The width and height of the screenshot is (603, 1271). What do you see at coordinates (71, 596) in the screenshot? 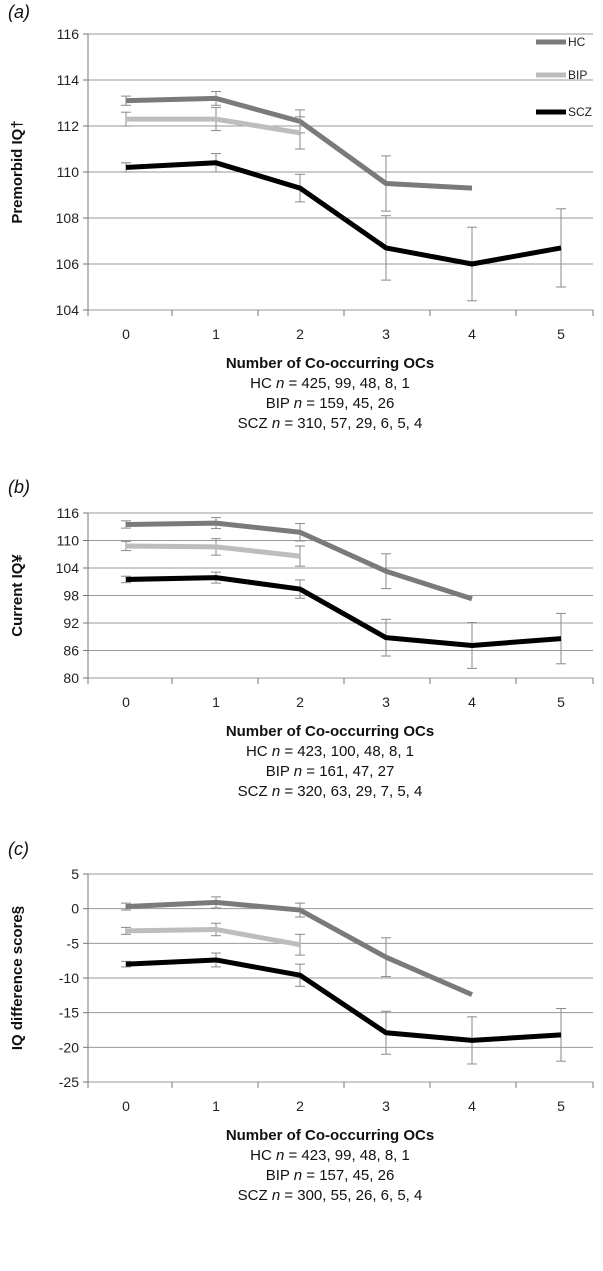
I see `y-tick-label: 98` at bounding box center [71, 596].